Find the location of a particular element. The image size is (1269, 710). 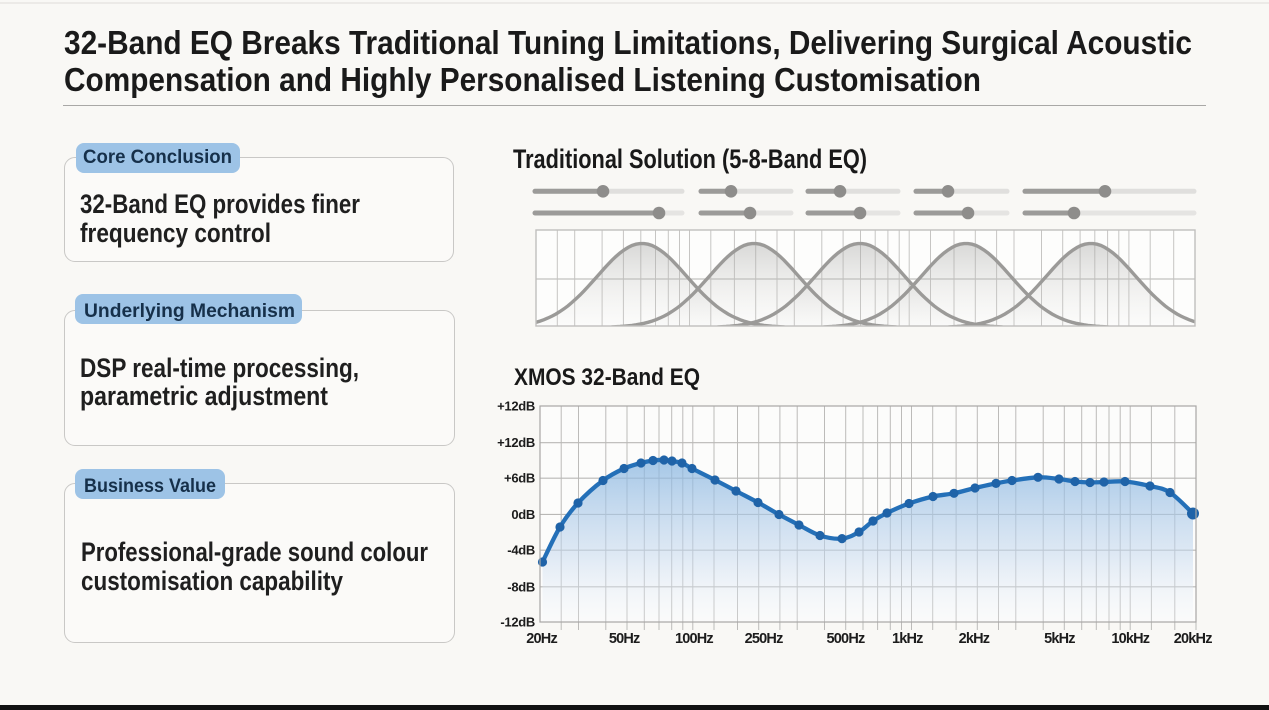

svg-text: 250Hz is located at coordinates (764, 639).